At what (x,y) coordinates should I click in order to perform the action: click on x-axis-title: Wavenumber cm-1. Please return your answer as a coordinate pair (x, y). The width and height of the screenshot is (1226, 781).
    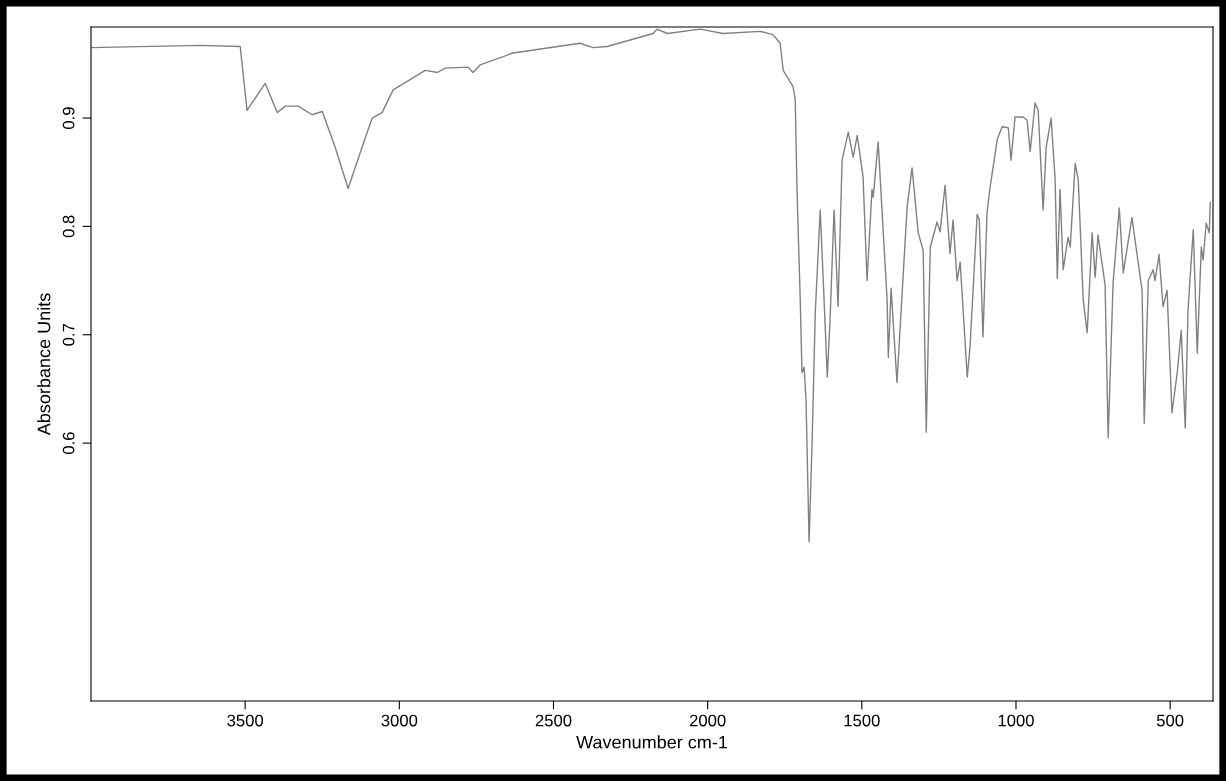
    Looking at the image, I should click on (652, 742).